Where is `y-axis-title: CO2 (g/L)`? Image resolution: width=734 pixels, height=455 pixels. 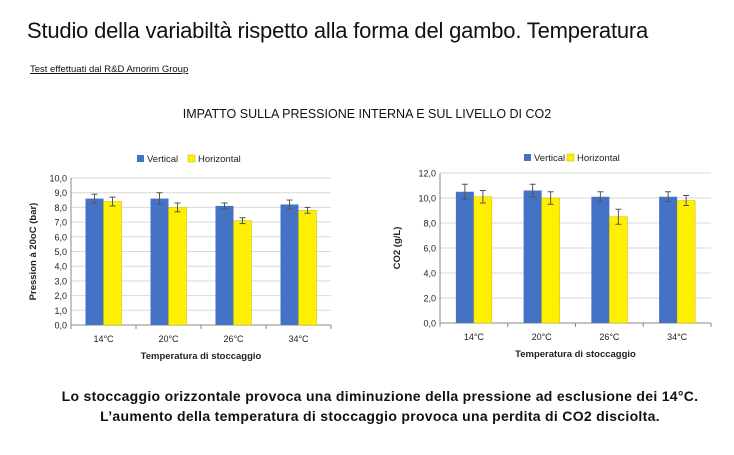 y-axis-title: CO2 (g/L) is located at coordinates (397, 248).